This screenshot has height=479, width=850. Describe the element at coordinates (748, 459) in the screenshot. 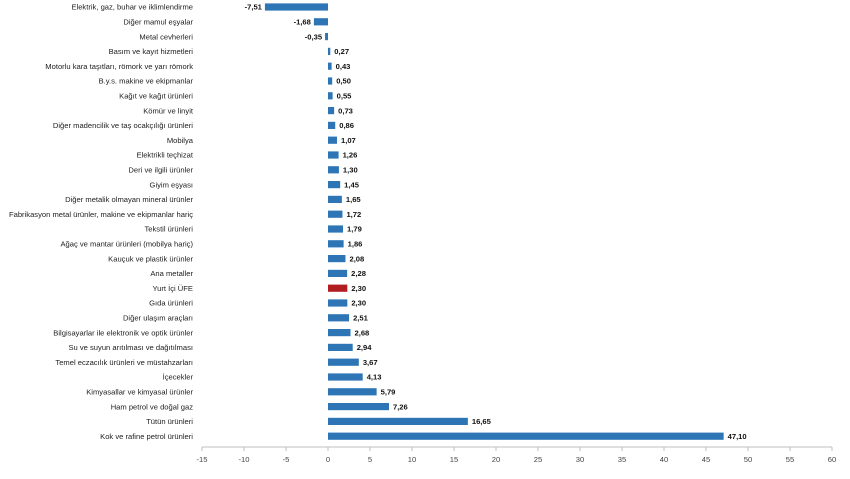

I see `x-tick-label-13: 50` at that location.